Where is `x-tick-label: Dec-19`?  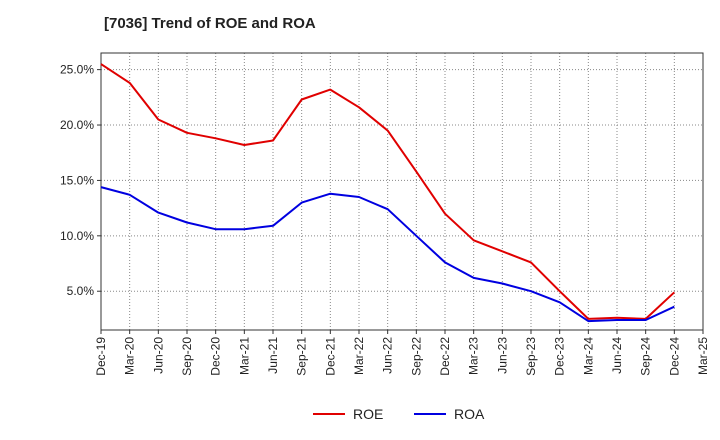 x-tick-label: Dec-19 is located at coordinates (101, 356).